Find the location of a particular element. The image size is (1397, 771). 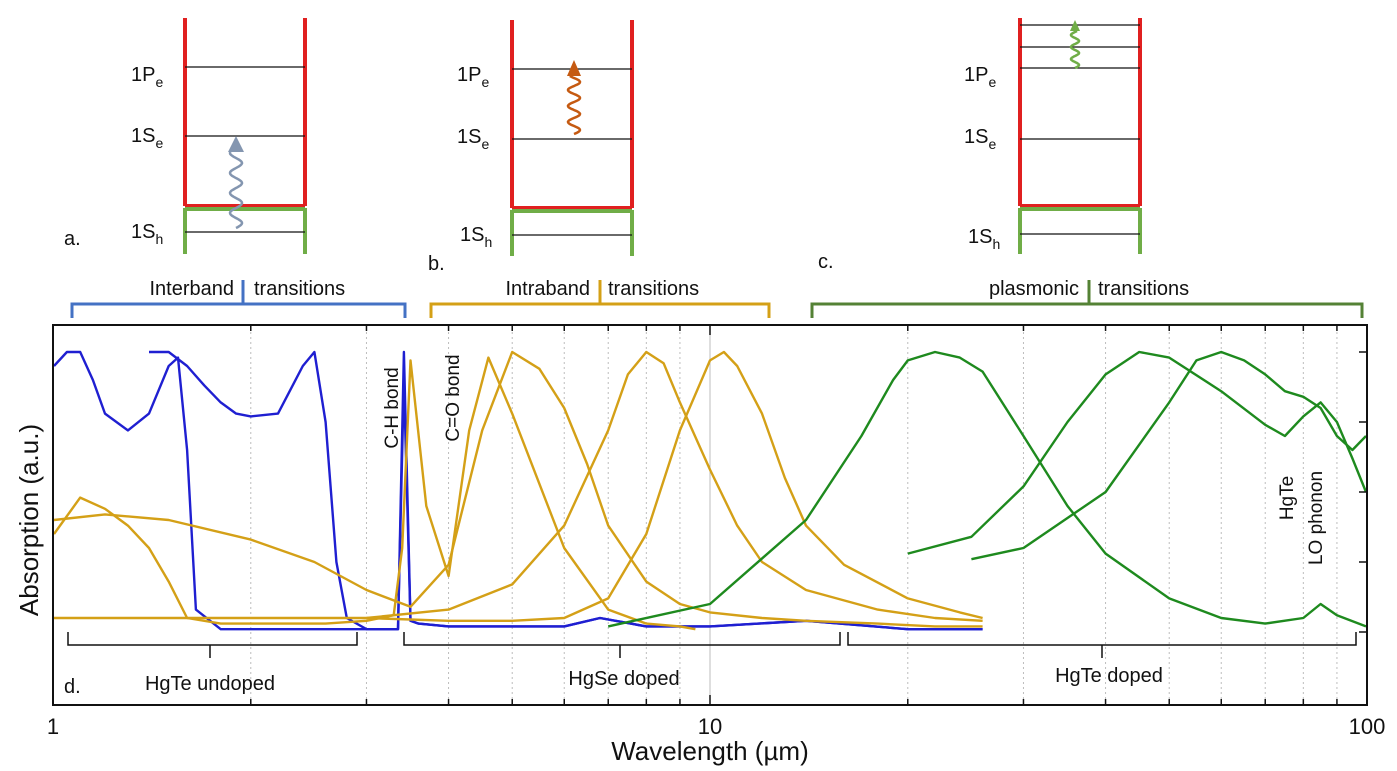

y-axis-label: Absorption (a.u.) is located at coordinates (29, 520).